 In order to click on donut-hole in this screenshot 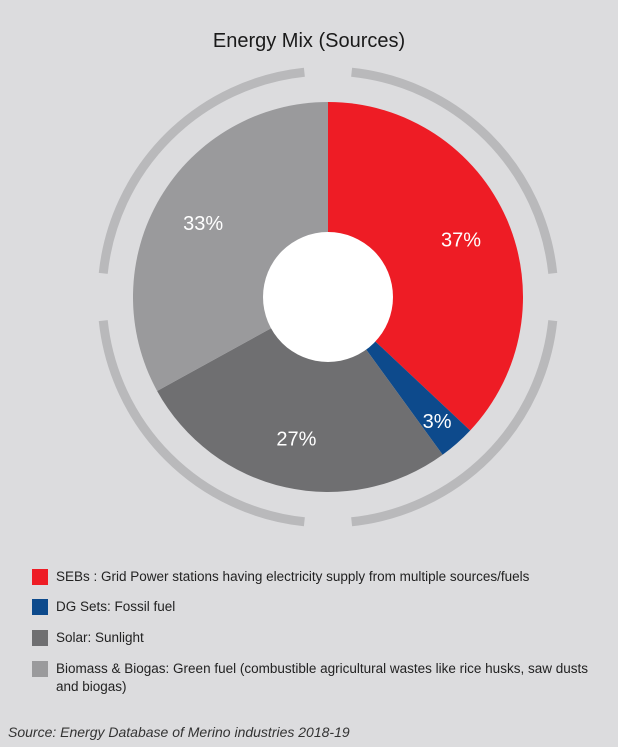, I will do `click(328, 297)`.